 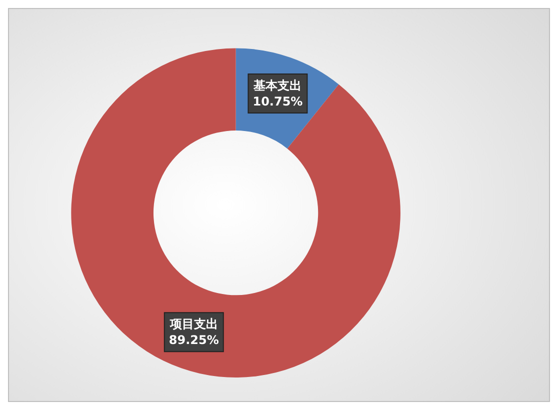 I want to click on slice-label: 基本支出, so click(x=277, y=85).